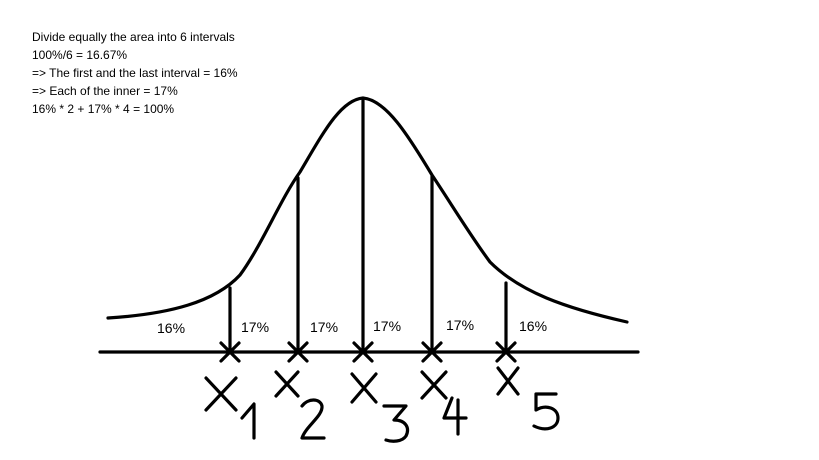 The image size is (819, 460). What do you see at coordinates (533, 326) in the screenshot?
I see `interval-label-6: 16%` at bounding box center [533, 326].